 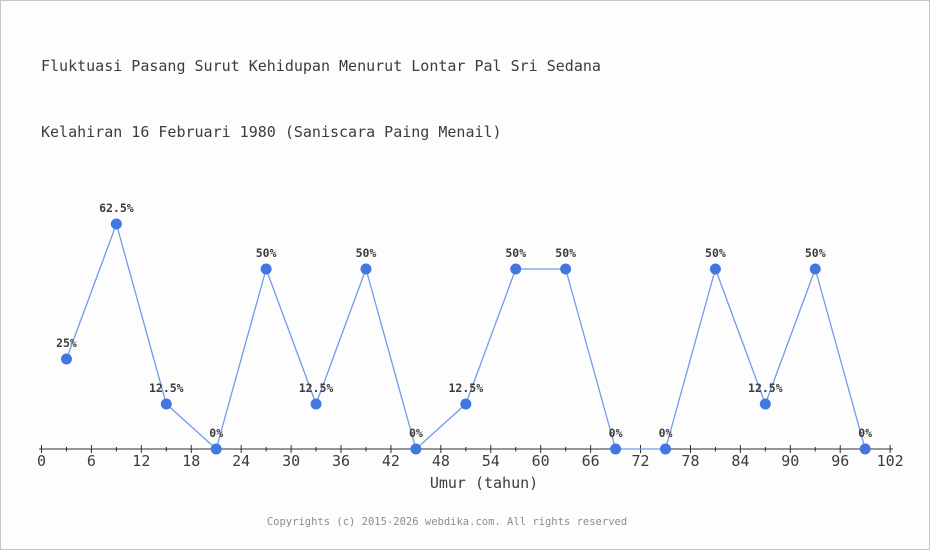 What do you see at coordinates (141, 461) in the screenshot?
I see `x-tick-label: 12` at bounding box center [141, 461].